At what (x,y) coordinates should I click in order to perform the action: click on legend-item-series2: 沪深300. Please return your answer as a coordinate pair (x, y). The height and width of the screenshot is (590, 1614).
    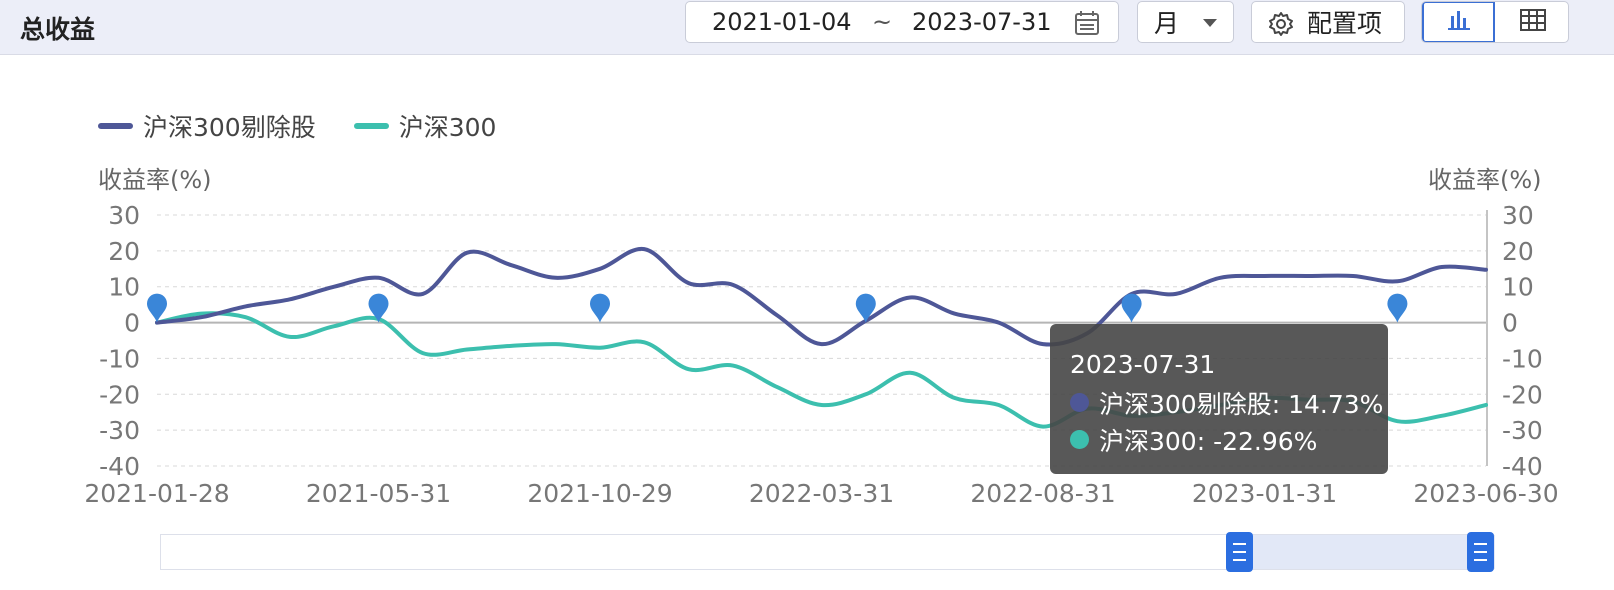
    Looking at the image, I should click on (425, 126).